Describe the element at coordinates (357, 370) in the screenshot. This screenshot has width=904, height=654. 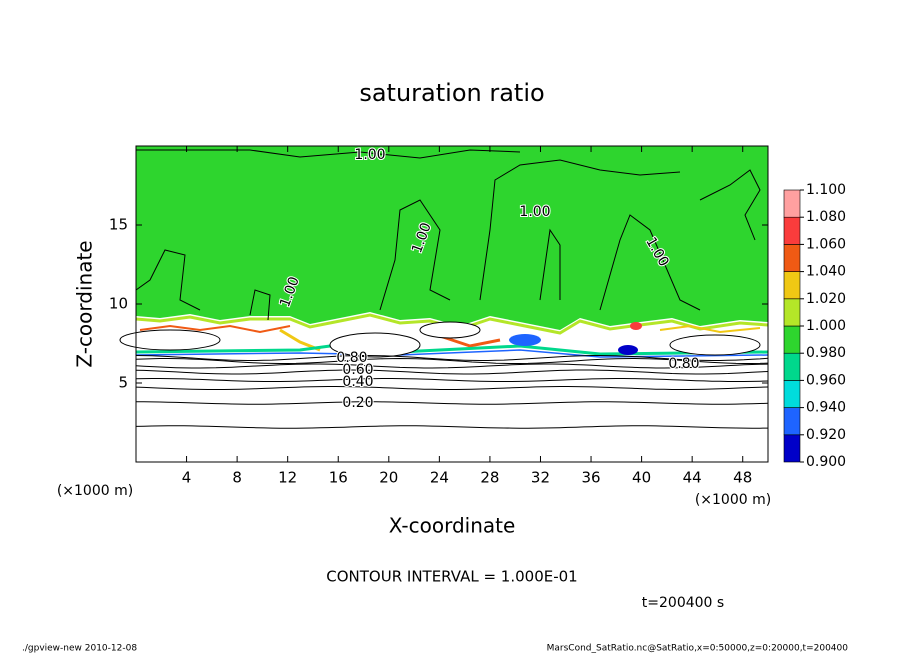
I see `contour-label: 0.60` at that location.